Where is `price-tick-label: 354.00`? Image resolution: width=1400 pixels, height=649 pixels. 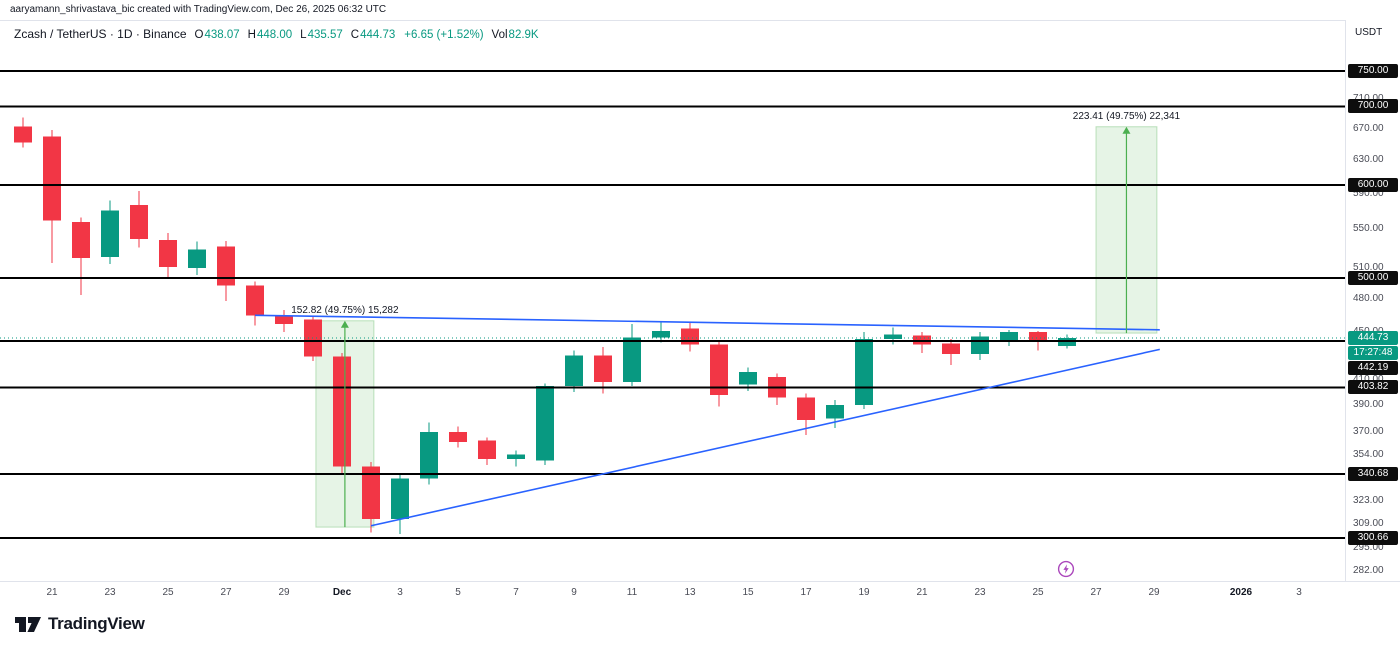
price-tick-label: 354.00 is located at coordinates (1368, 454).